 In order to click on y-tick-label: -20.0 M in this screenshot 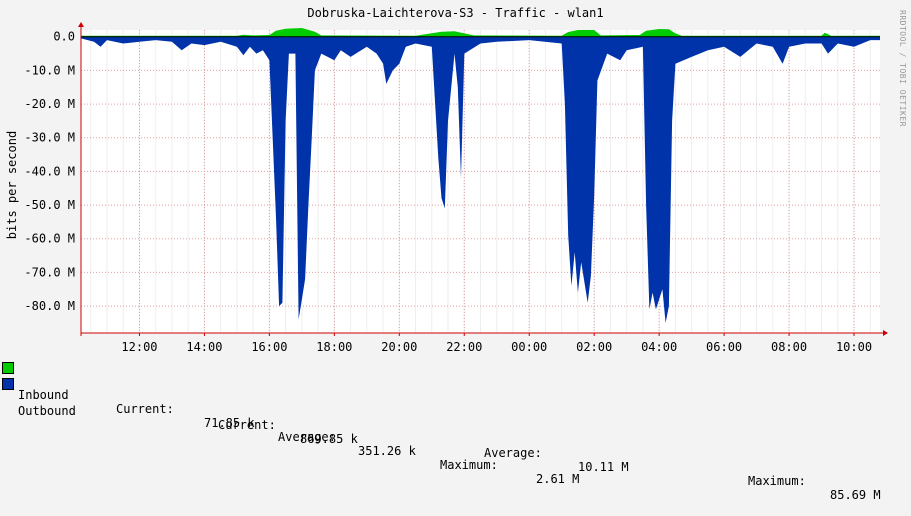, I will do `click(49, 104)`.